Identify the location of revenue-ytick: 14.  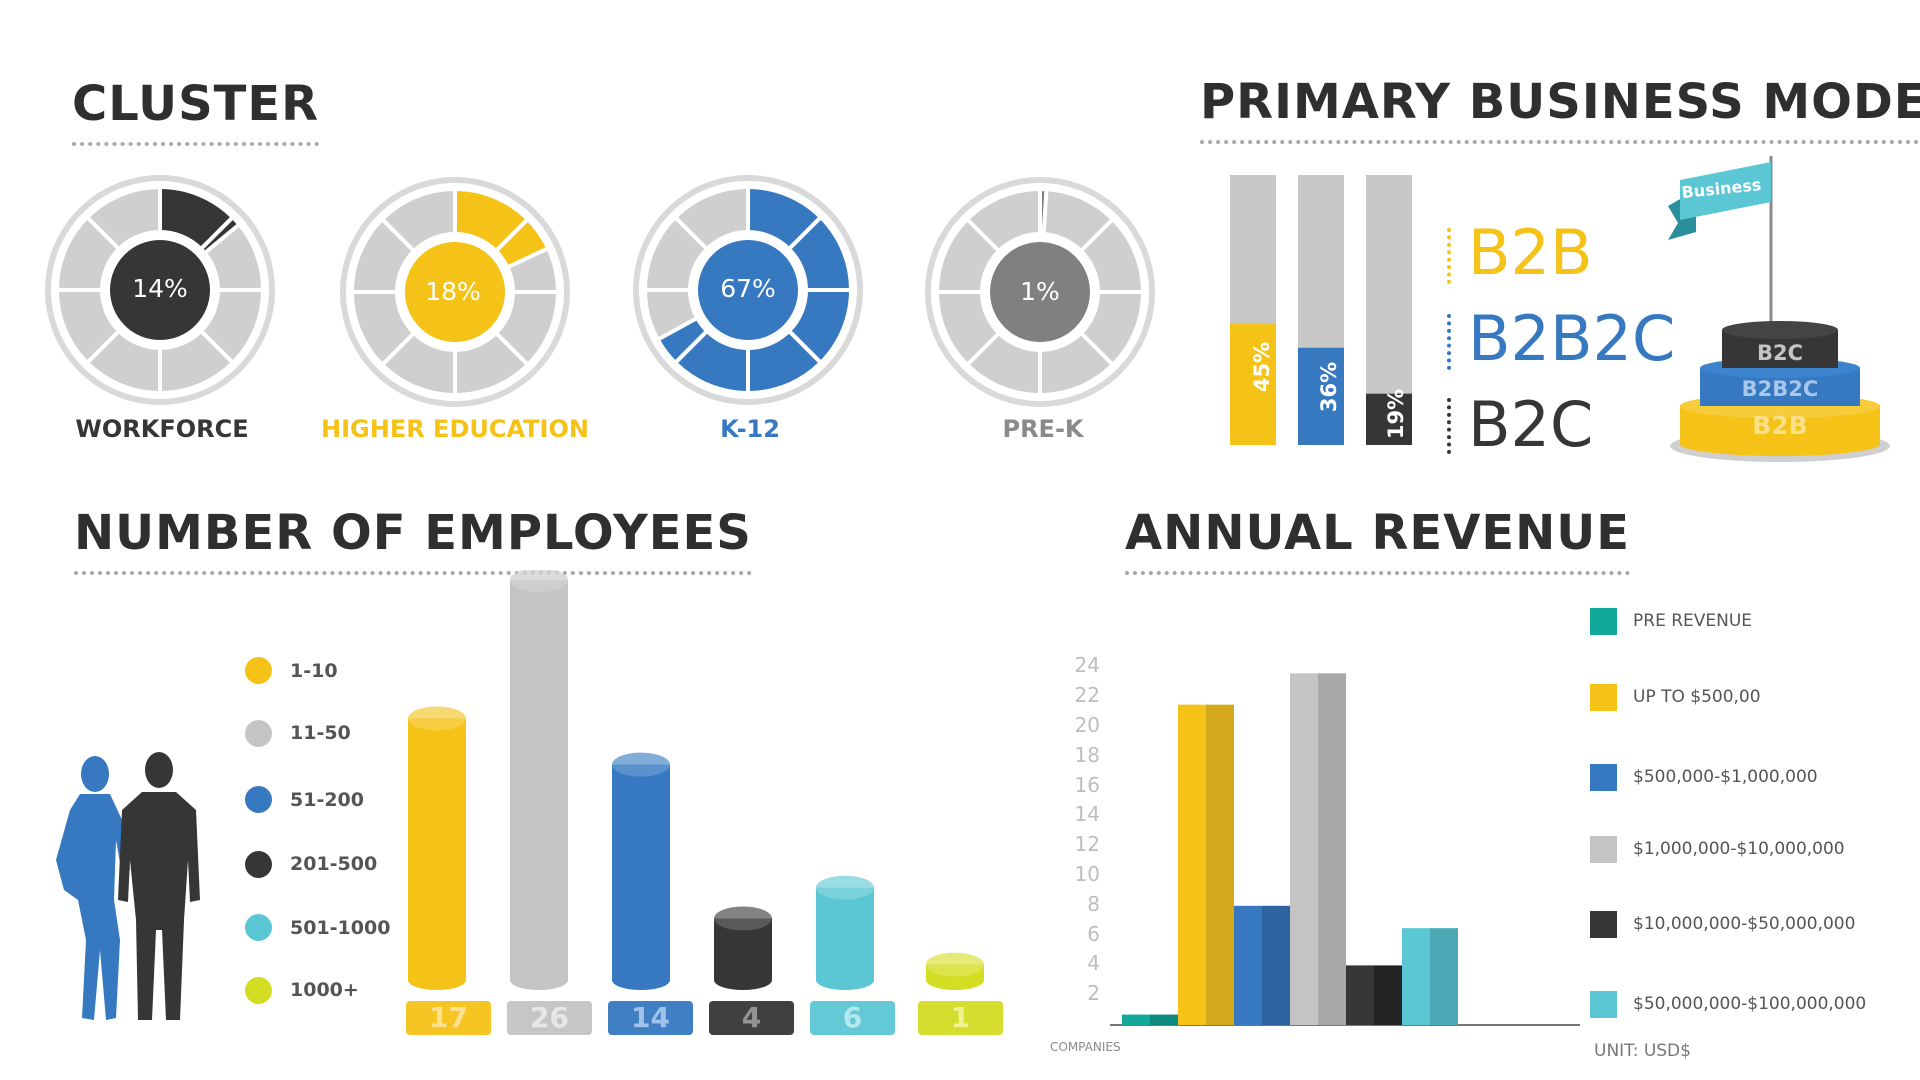
(1087, 814).